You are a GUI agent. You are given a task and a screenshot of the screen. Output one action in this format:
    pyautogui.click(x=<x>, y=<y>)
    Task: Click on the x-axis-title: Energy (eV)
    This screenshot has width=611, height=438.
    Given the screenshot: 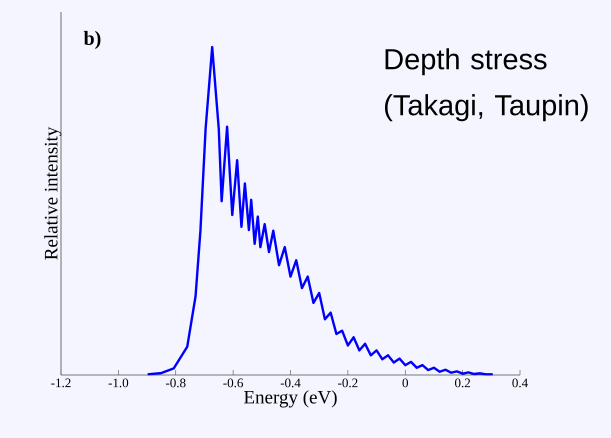 What is the action you would take?
    pyautogui.click(x=290, y=399)
    